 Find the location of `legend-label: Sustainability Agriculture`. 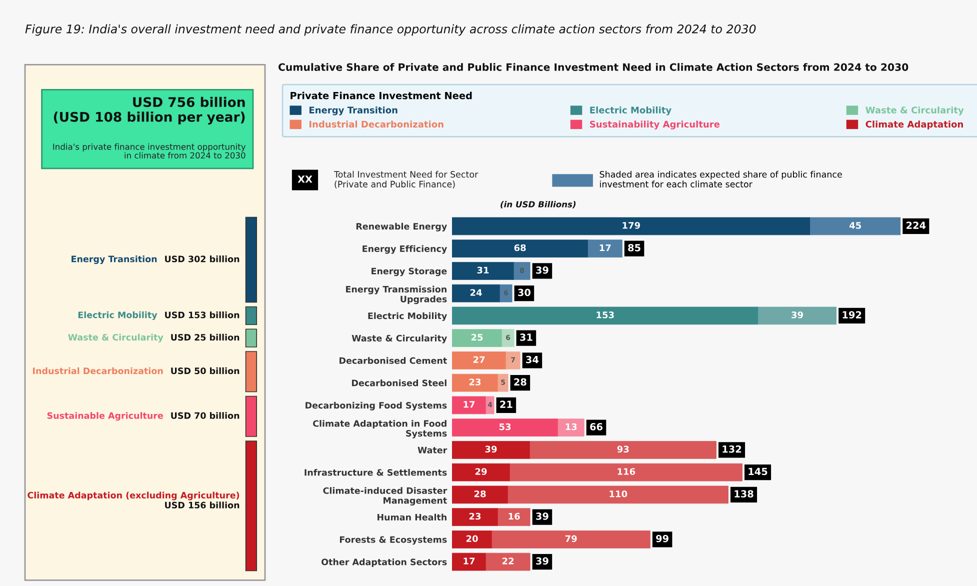

legend-label: Sustainability Agriculture is located at coordinates (655, 125).